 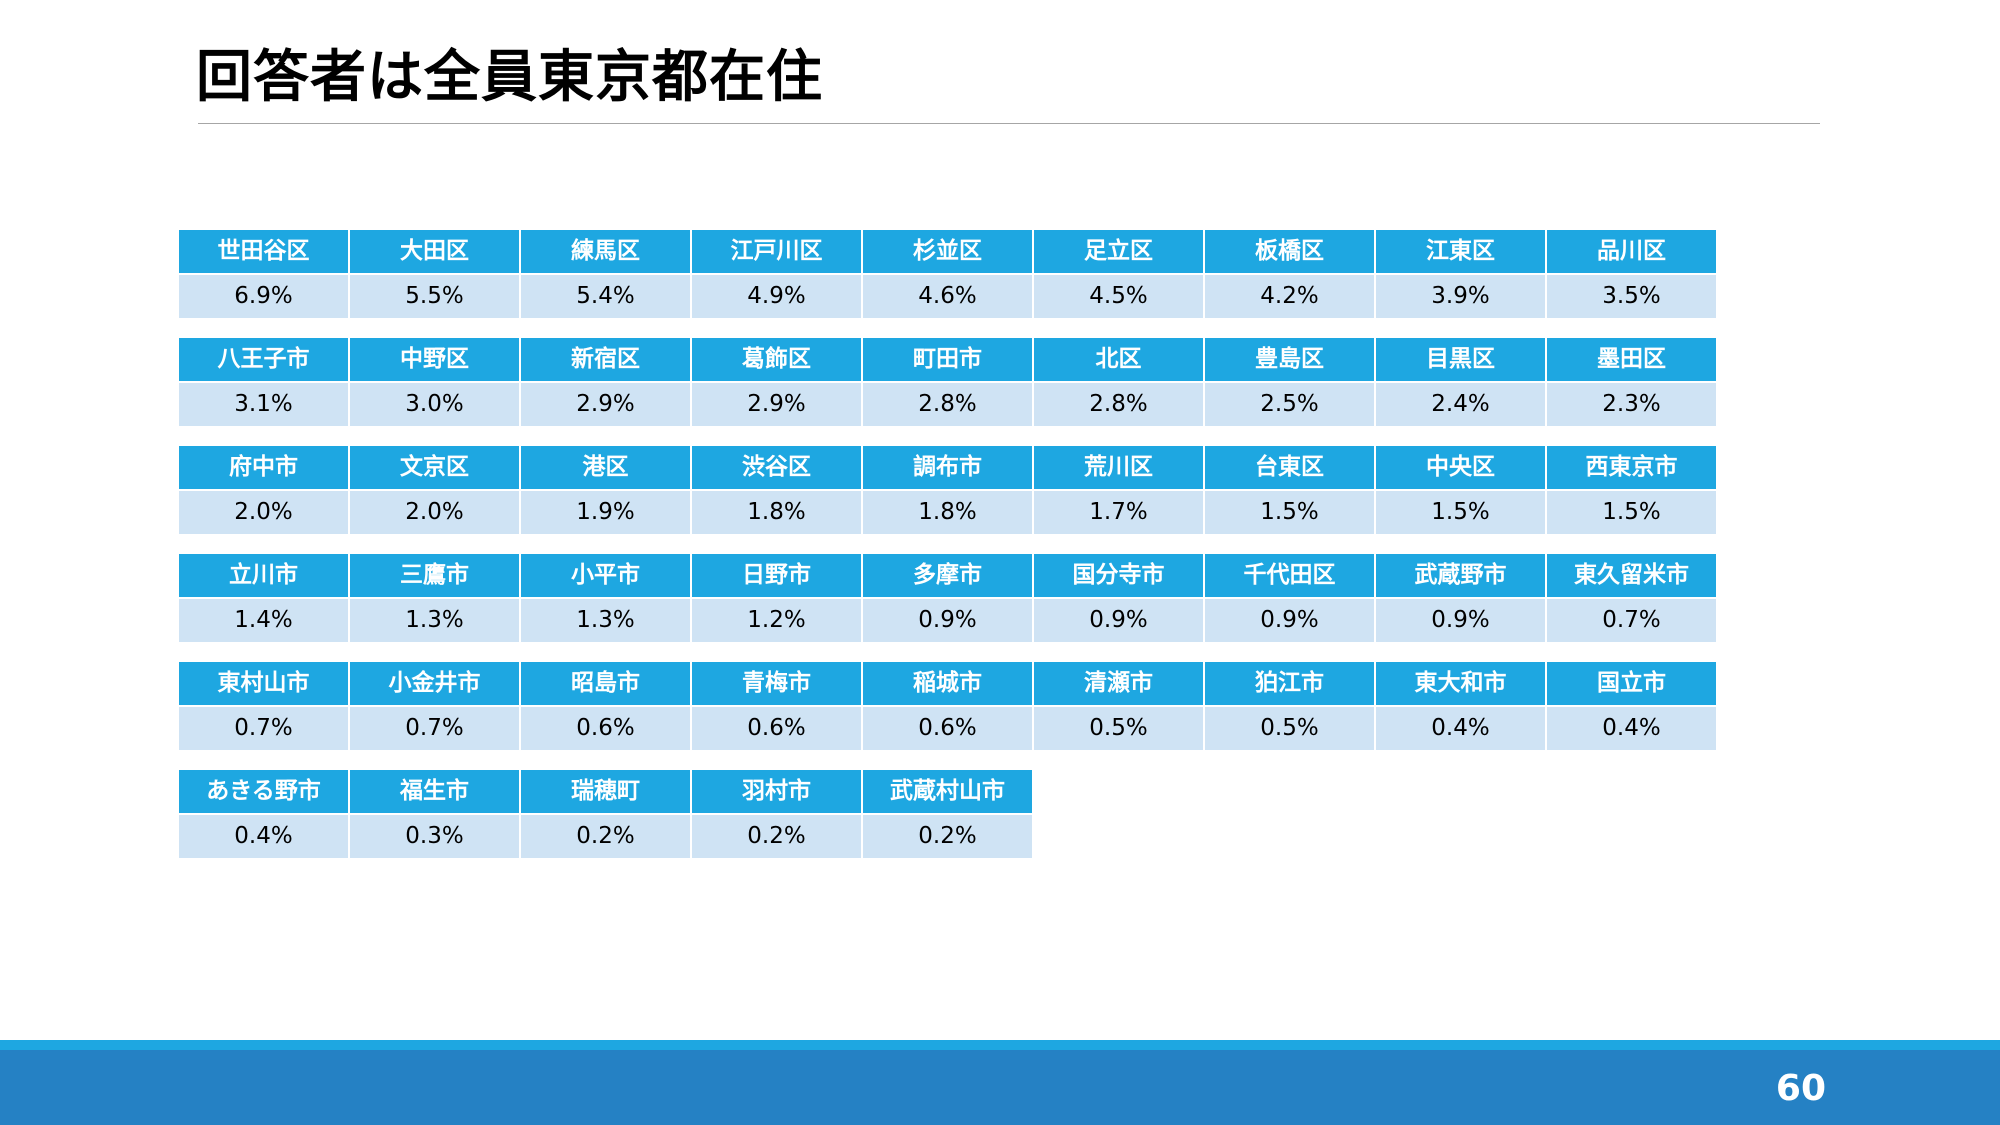 I want to click on area-name-cell: 日野市, so click(x=776, y=575).